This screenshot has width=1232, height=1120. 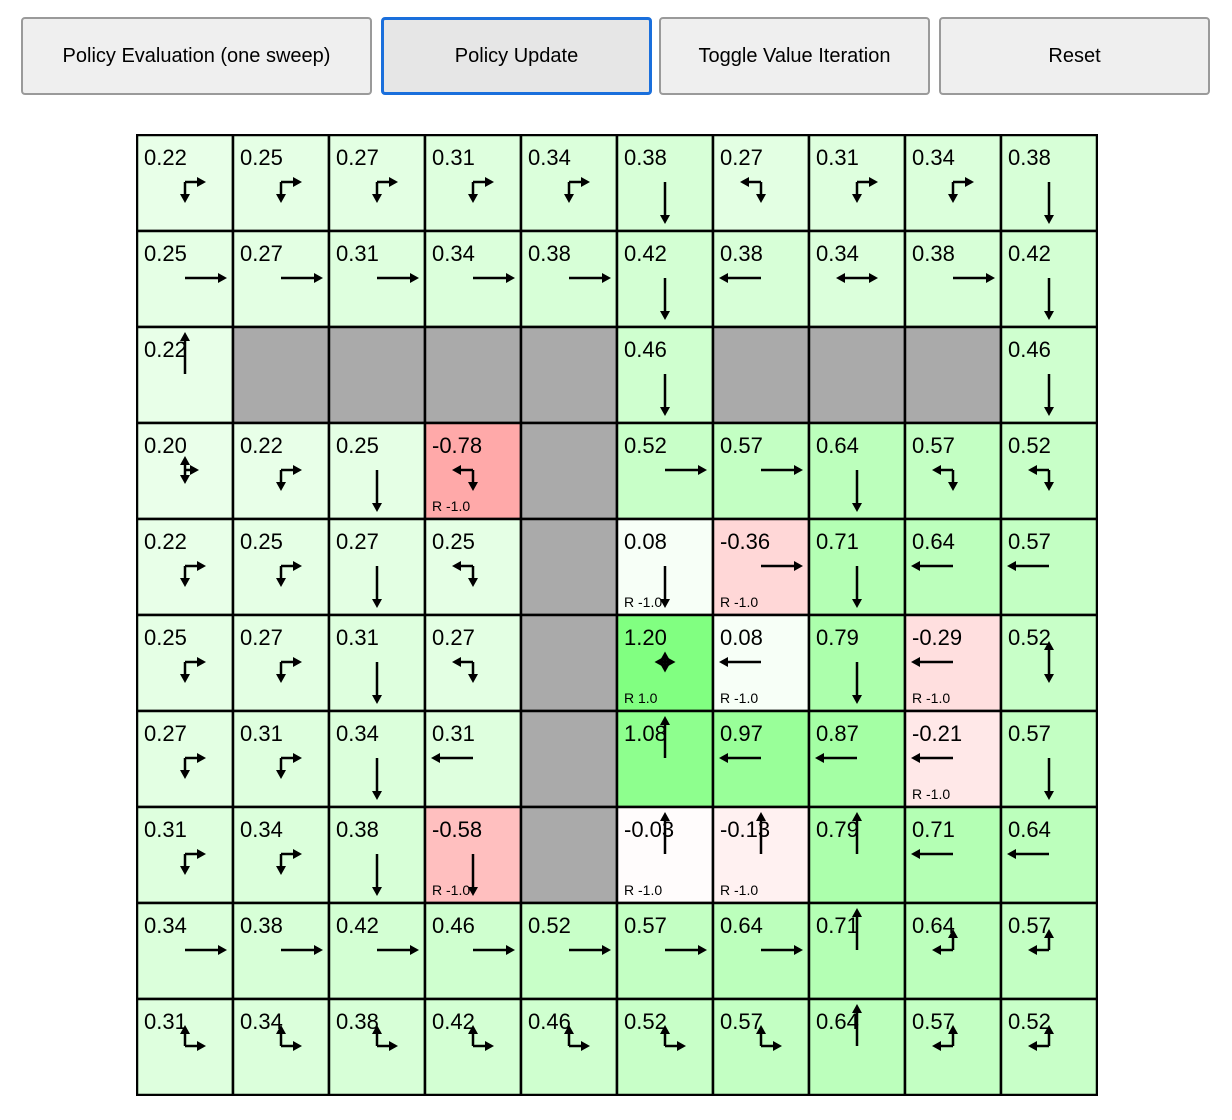 I want to click on grid-cell: 0.97, so click(x=761, y=759).